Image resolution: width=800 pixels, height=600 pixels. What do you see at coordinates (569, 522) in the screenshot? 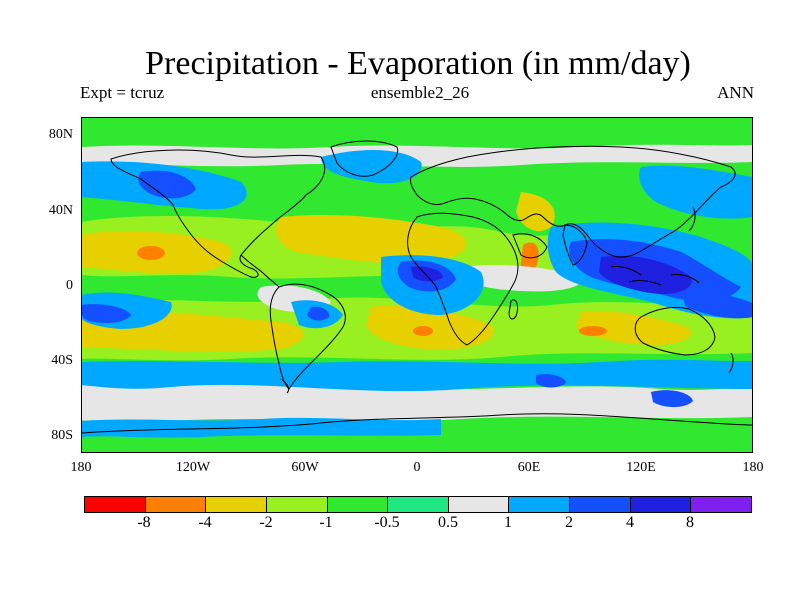
I see `colorbar-label: 2` at bounding box center [569, 522].